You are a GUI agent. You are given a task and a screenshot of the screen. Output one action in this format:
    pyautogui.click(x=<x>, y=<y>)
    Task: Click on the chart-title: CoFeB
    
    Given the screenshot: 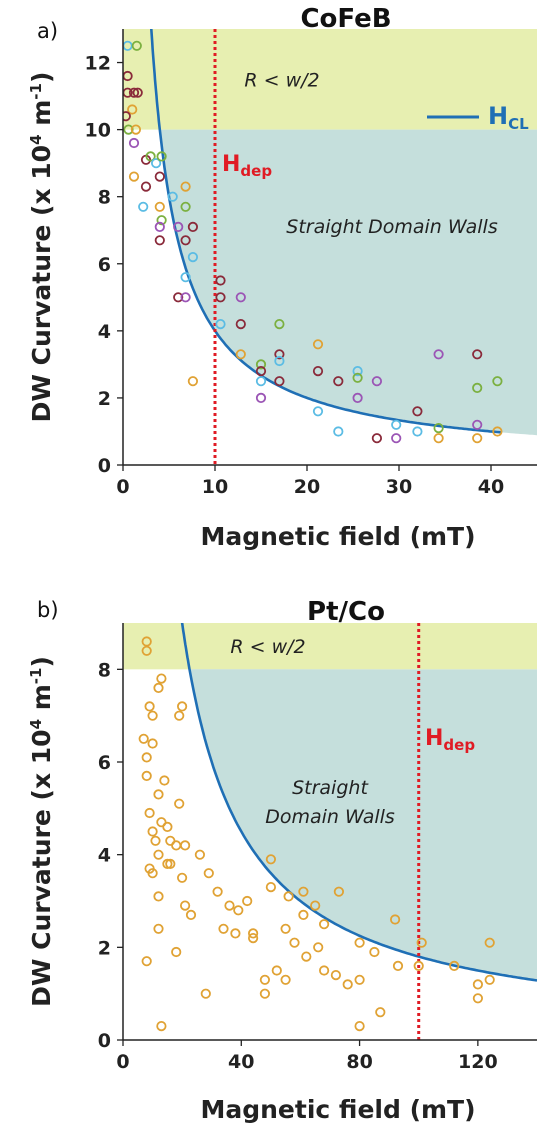 What is the action you would take?
    pyautogui.click(x=345, y=19)
    